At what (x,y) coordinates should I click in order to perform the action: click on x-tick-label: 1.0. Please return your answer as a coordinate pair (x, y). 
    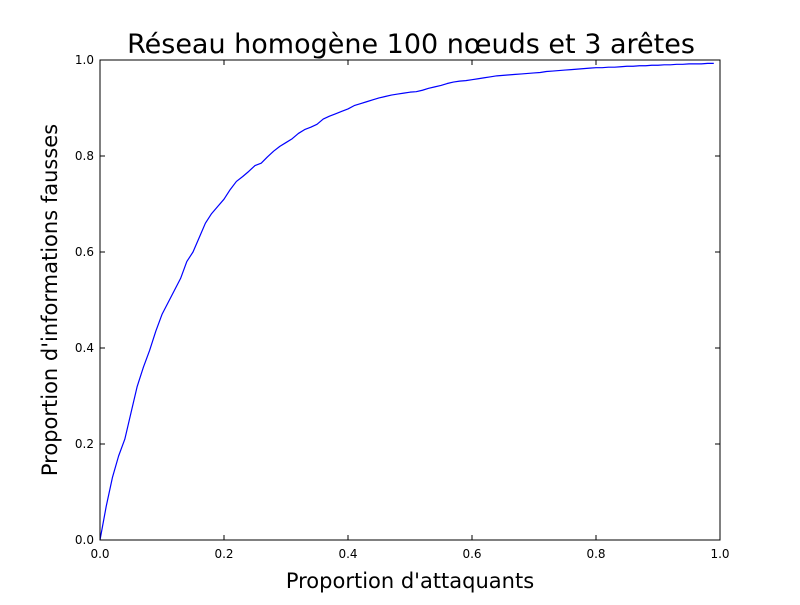
    Looking at the image, I should click on (719, 554).